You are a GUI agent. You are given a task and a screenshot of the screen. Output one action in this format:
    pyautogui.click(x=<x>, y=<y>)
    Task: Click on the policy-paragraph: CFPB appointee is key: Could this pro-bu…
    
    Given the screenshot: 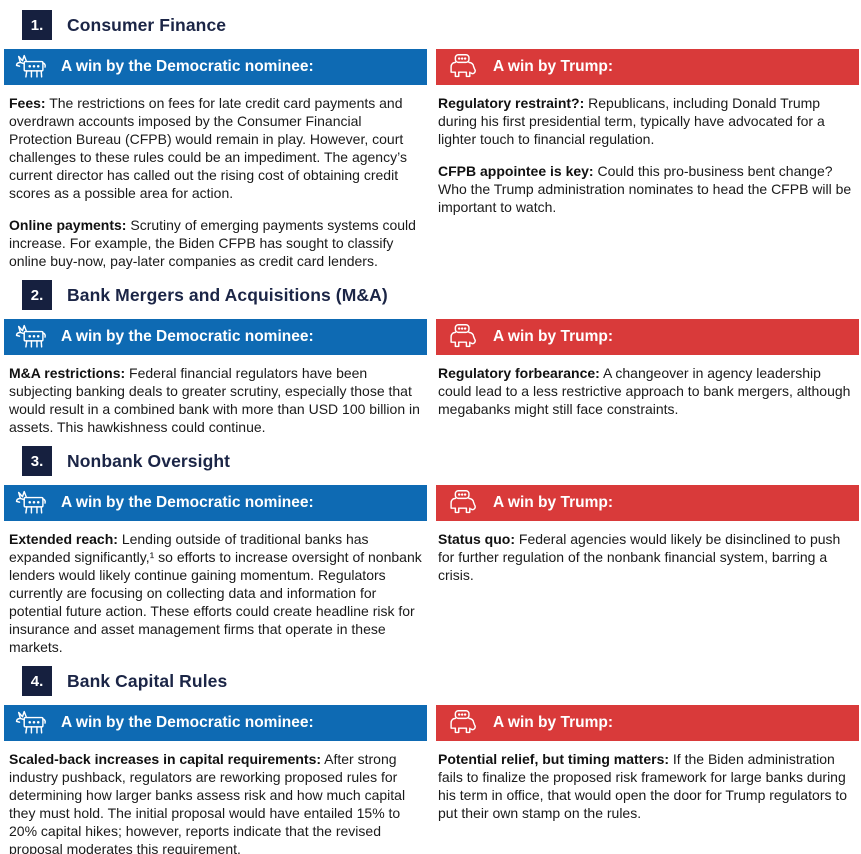 What is the action you would take?
    pyautogui.click(x=647, y=189)
    